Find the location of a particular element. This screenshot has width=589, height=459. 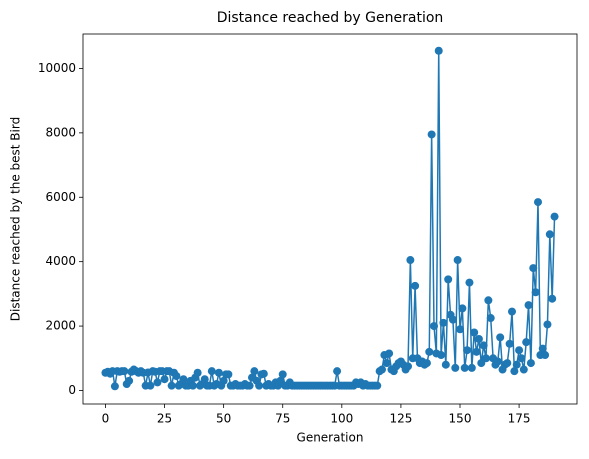

y-tick-label: 0 is located at coordinates (72, 390).